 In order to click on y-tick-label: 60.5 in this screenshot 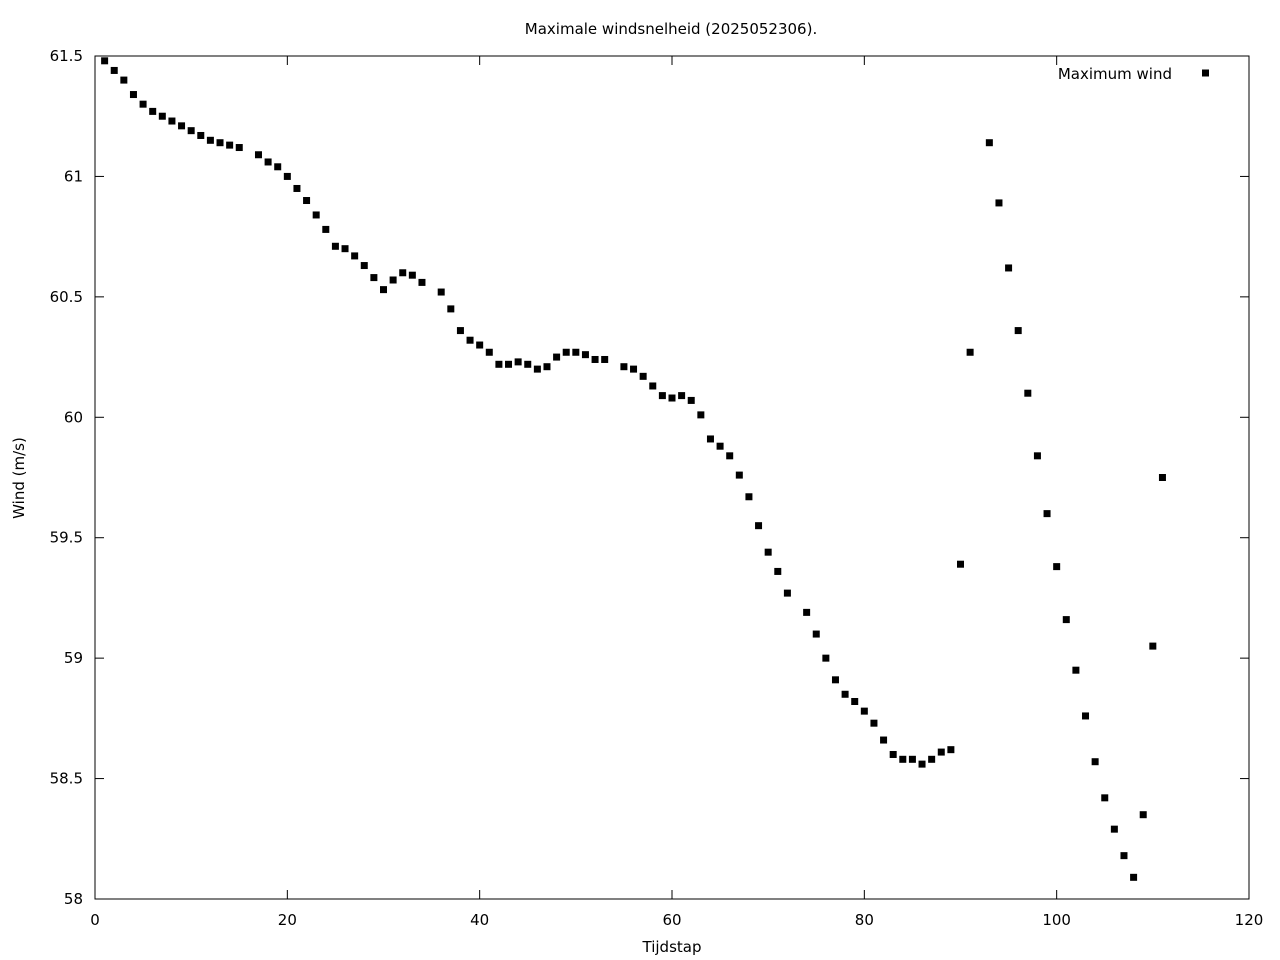, I will do `click(66, 297)`.